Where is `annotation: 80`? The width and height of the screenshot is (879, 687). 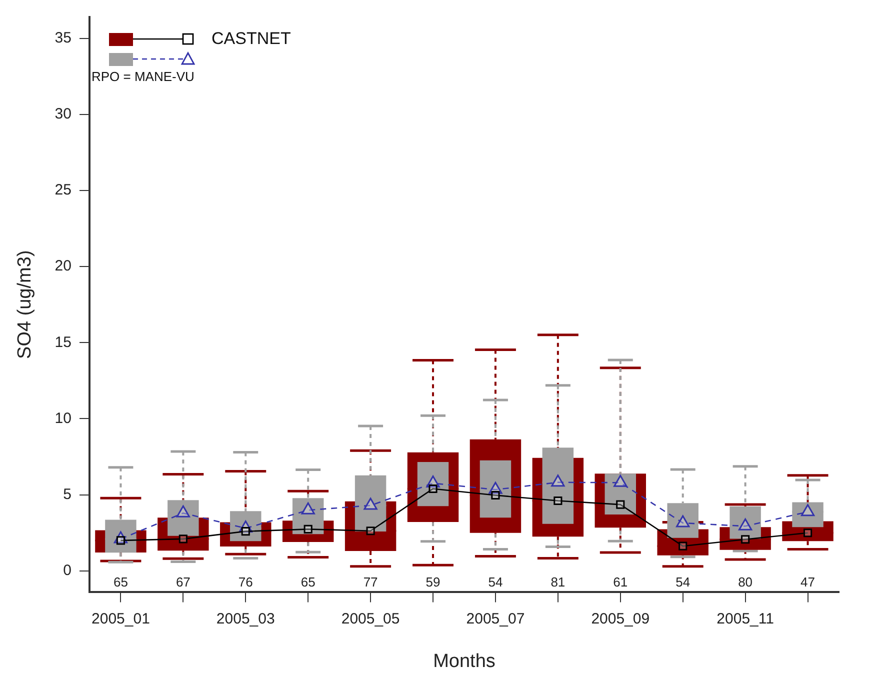
annotation: 80 is located at coordinates (745, 582).